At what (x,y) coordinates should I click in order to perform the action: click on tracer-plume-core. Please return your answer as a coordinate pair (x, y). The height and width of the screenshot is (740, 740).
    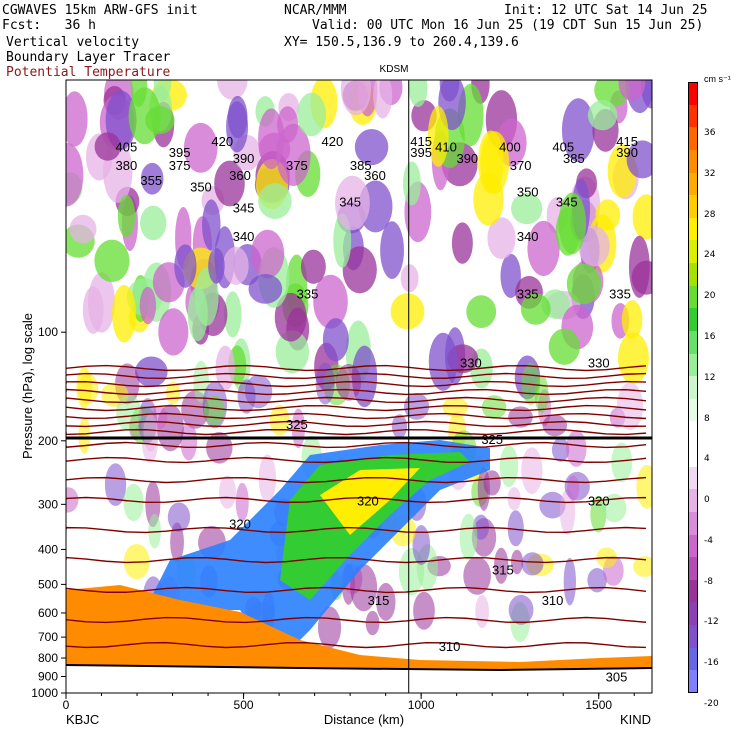
    Looking at the image, I should click on (375, 526).